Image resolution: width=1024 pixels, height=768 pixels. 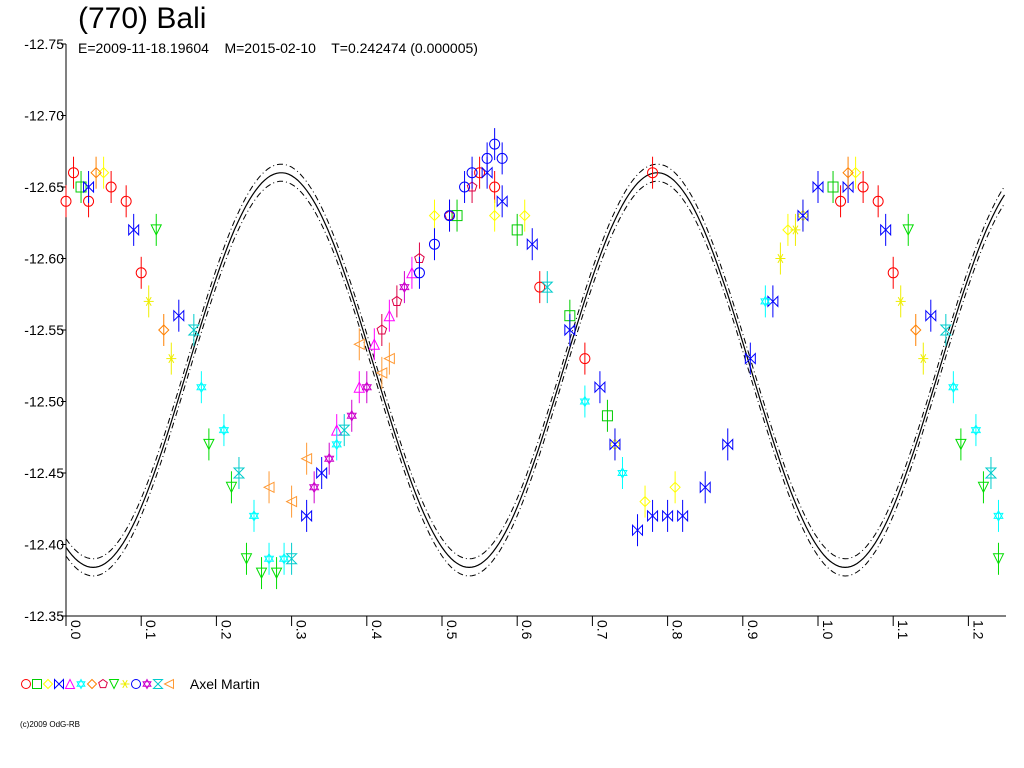 I want to click on x-tick-label: 0.7, so click(x=602, y=630).